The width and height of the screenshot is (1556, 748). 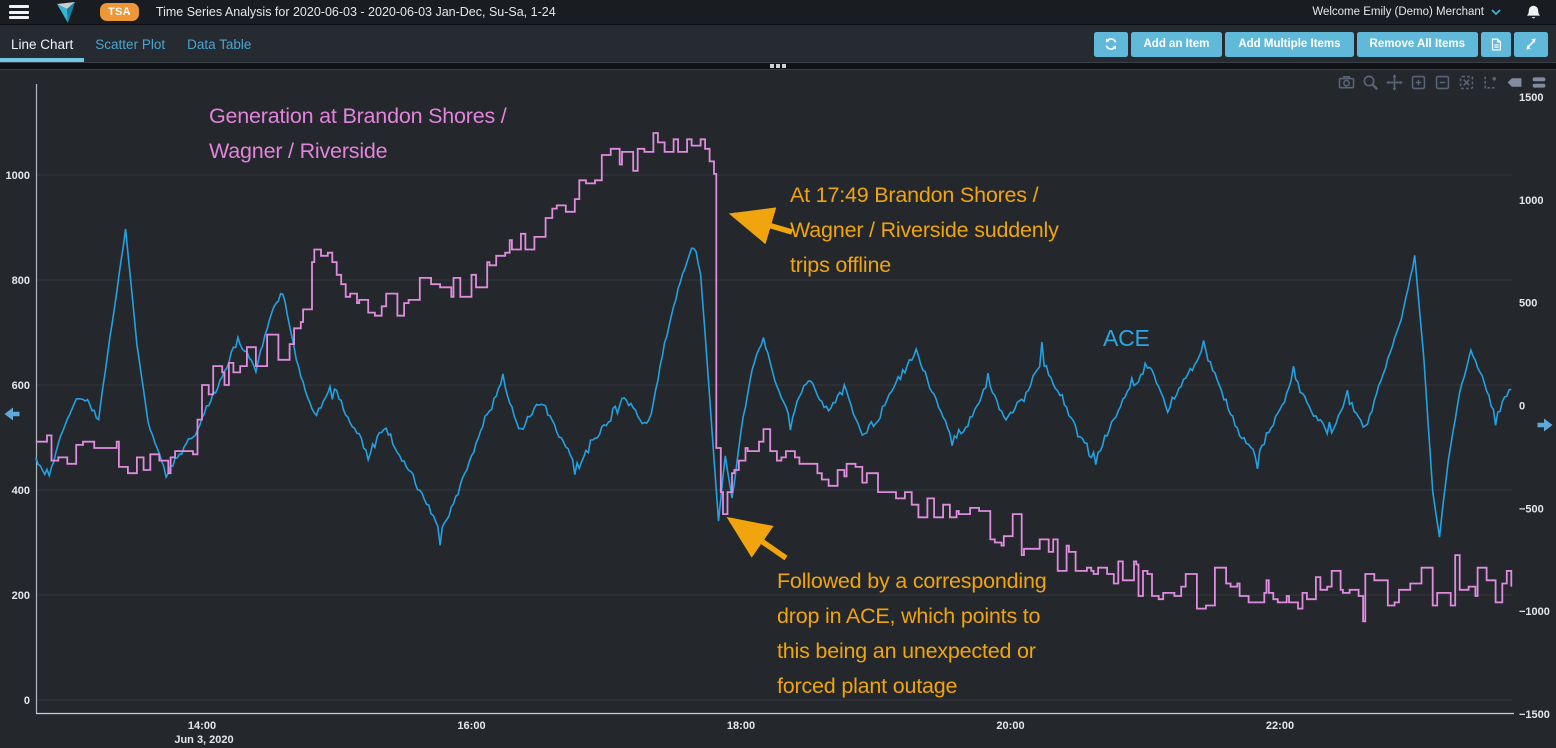 What do you see at coordinates (471, 726) in the screenshot?
I see `svg-text: 16:00` at bounding box center [471, 726].